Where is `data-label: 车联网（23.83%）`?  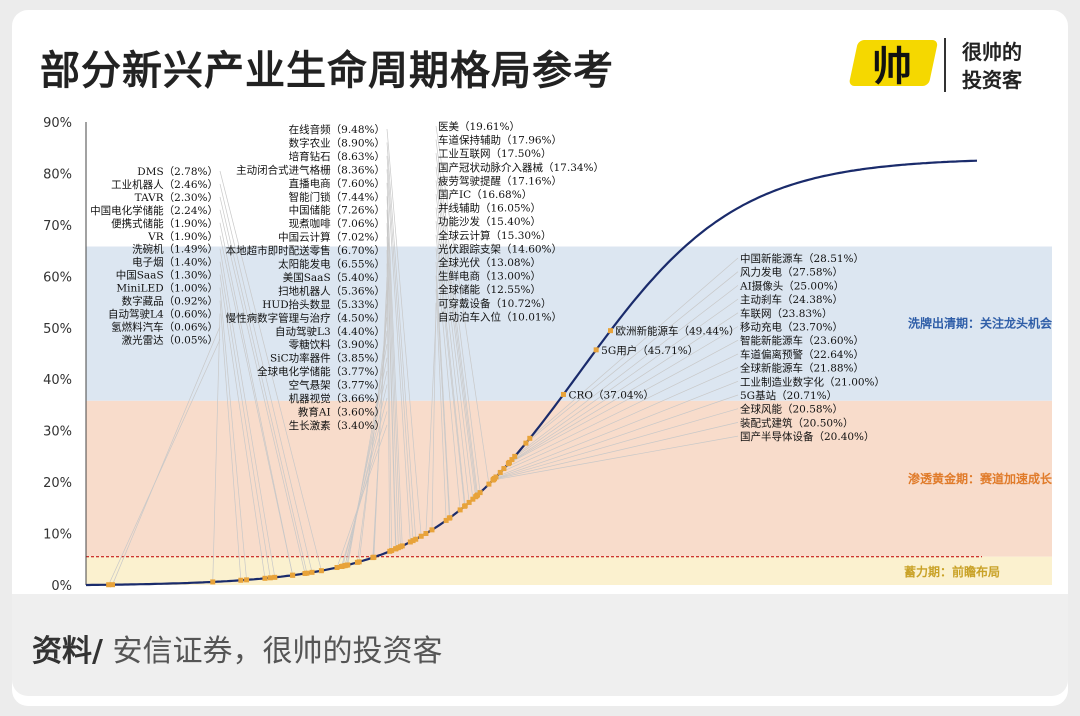 data-label: 车联网（23.83%） is located at coordinates (786, 313).